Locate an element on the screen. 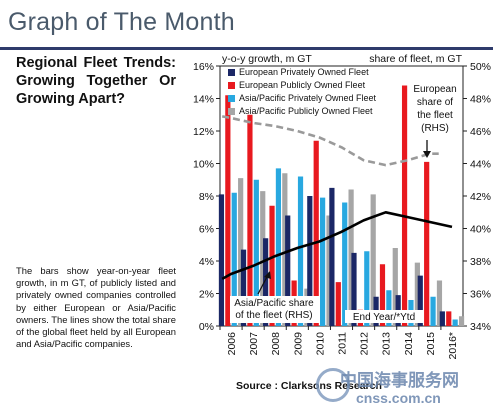 The height and width of the screenshot is (415, 493). y-right-tick-label: 36% is located at coordinates (480, 295).